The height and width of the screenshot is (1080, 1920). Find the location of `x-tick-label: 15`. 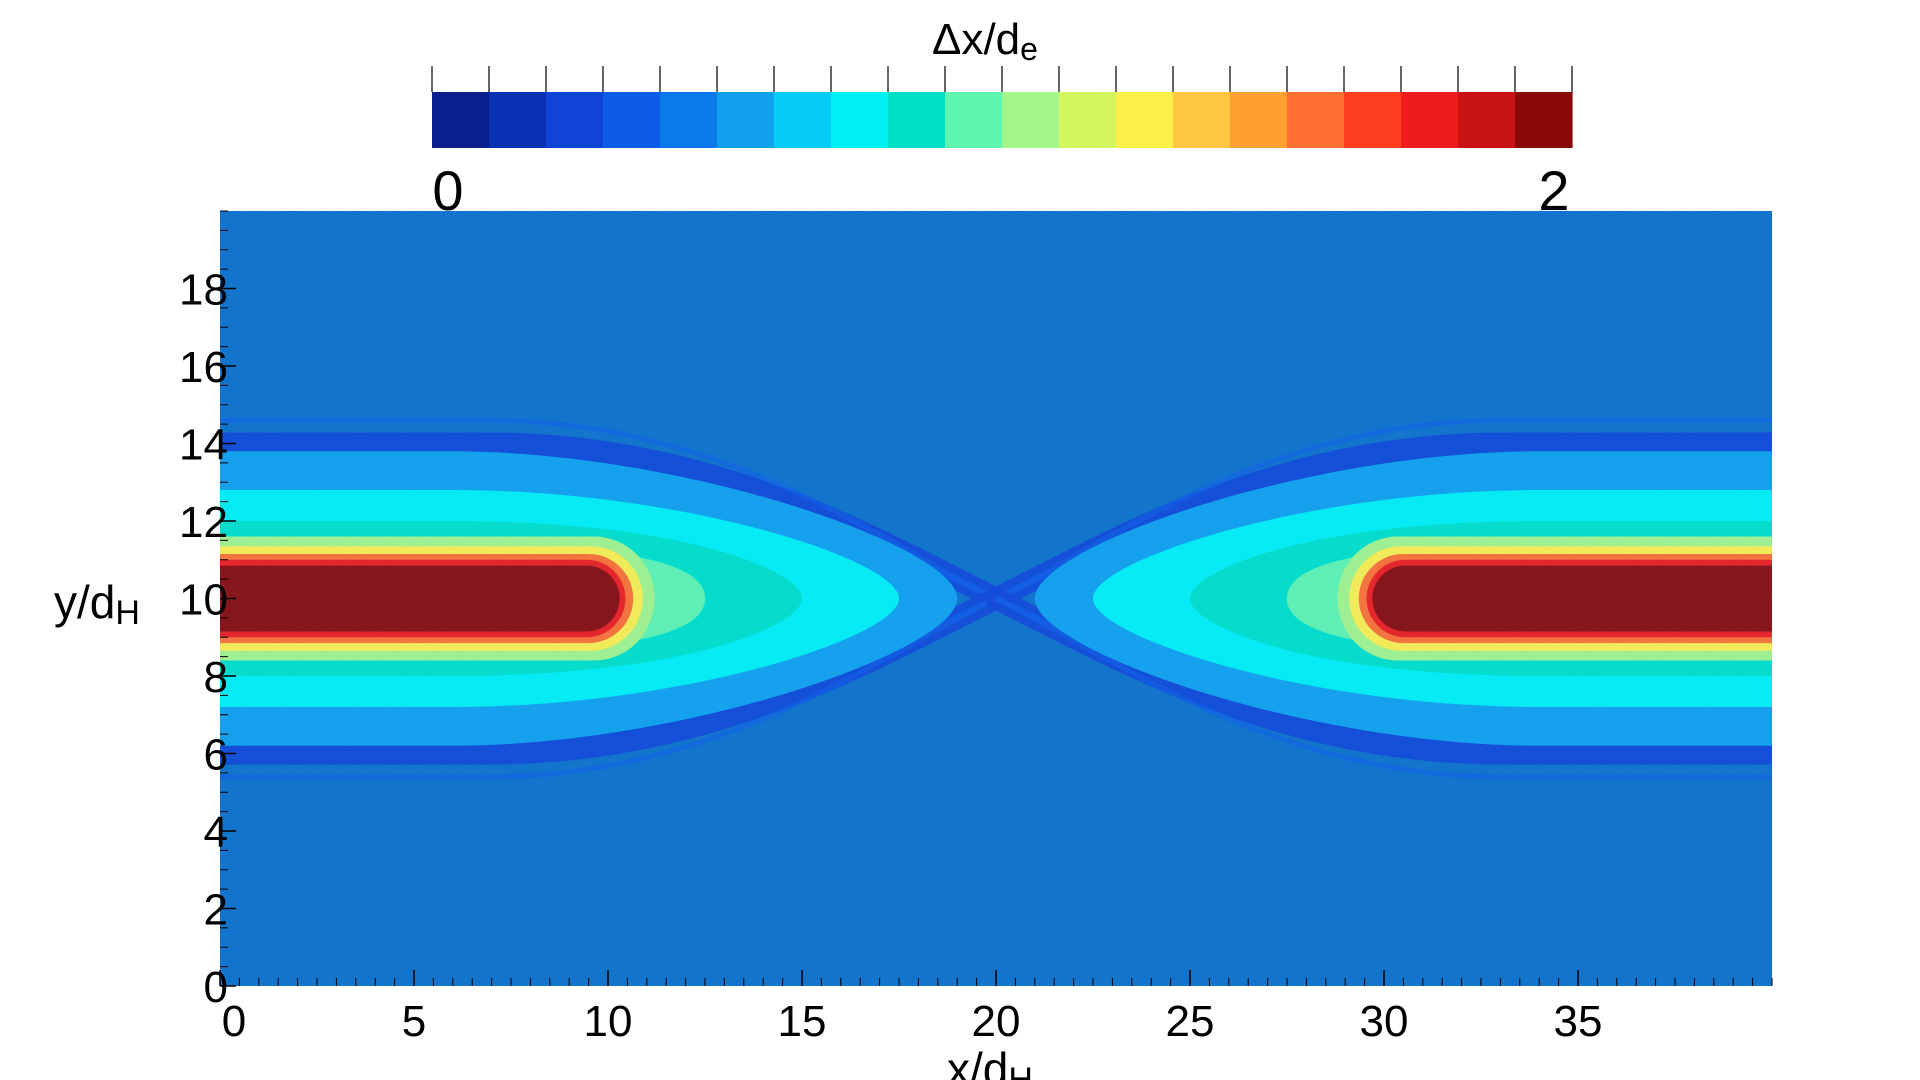

x-tick-label: 15 is located at coordinates (802, 1021).